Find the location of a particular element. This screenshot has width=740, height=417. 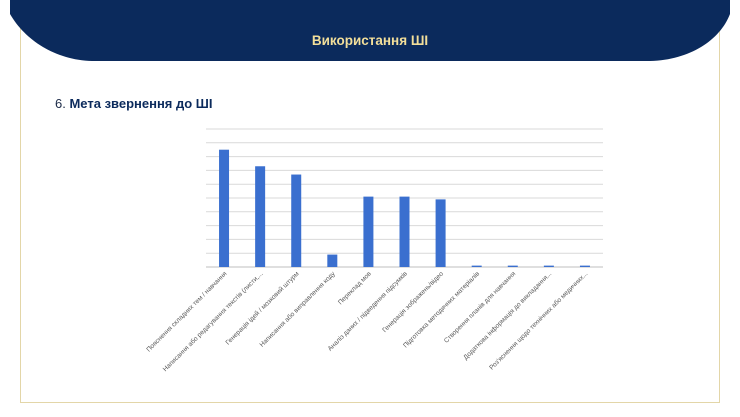

header-band: Використання ШІ is located at coordinates (370, 31).